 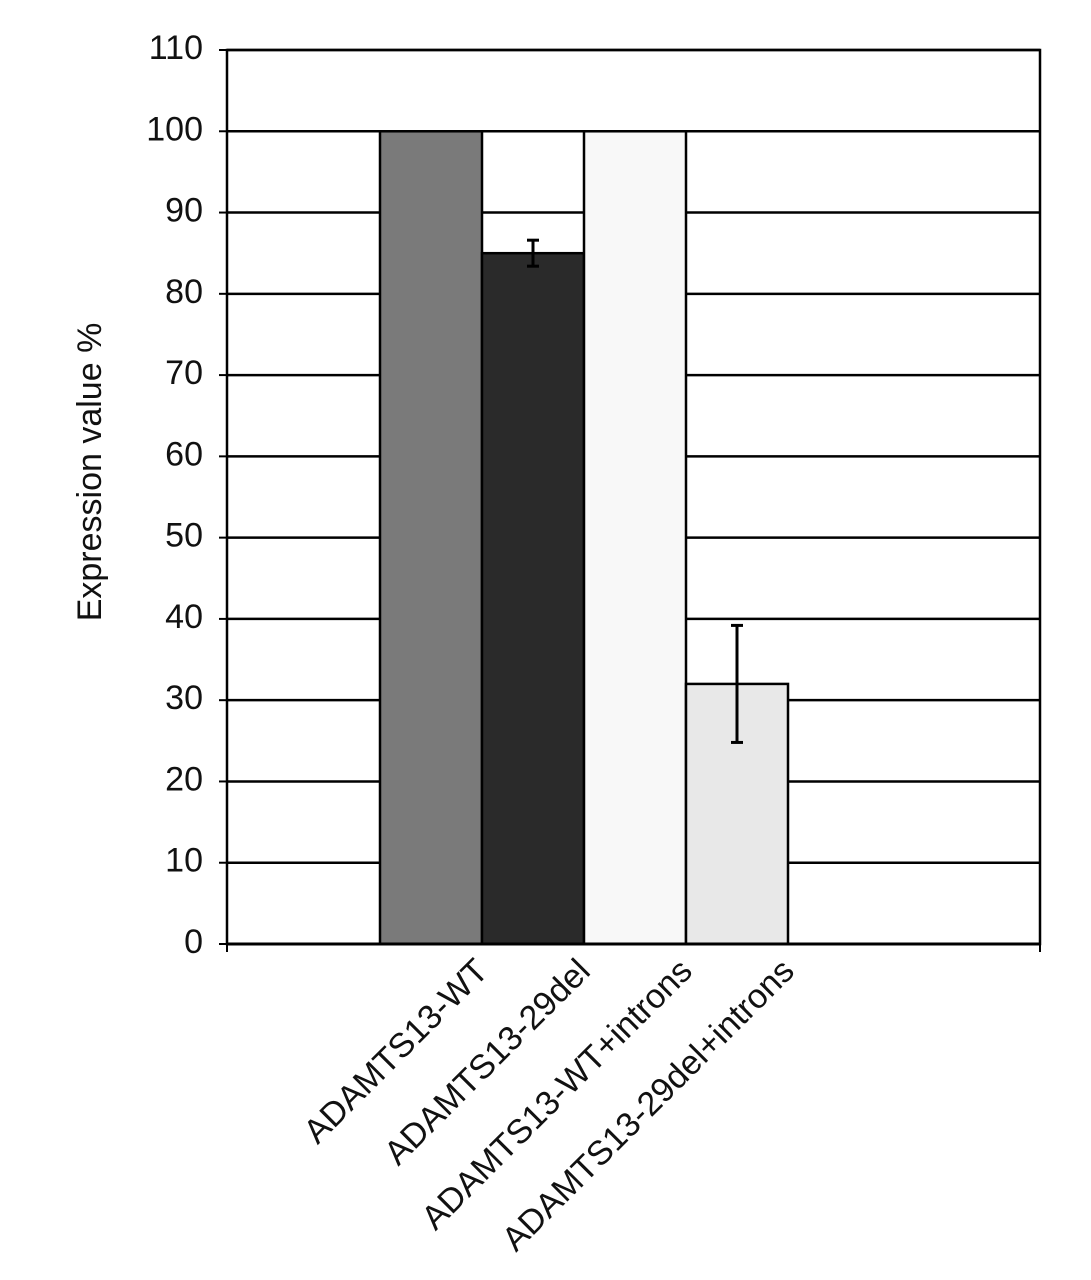 I want to click on y-axis-label: Expression value %, so click(x=90, y=472).